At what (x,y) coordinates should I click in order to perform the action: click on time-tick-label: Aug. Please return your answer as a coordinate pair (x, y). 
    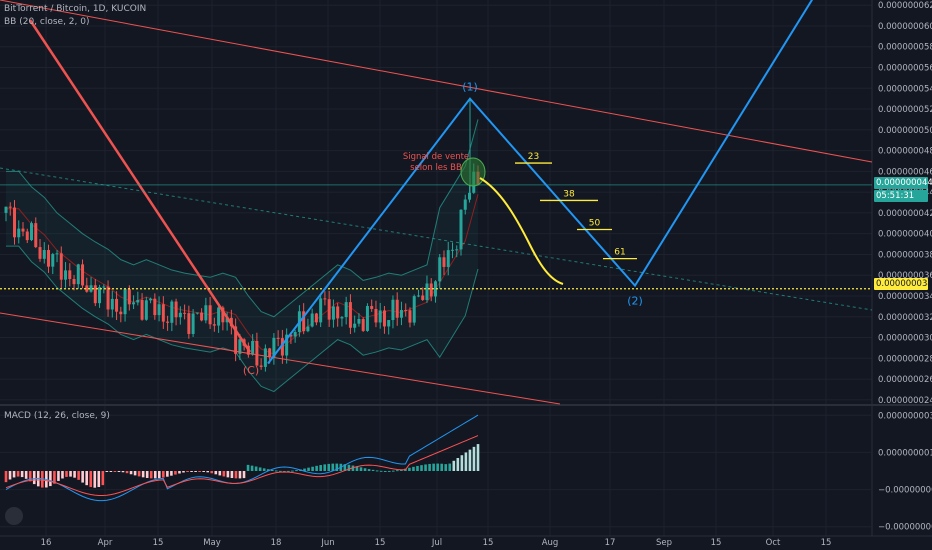
    Looking at the image, I should click on (550, 543).